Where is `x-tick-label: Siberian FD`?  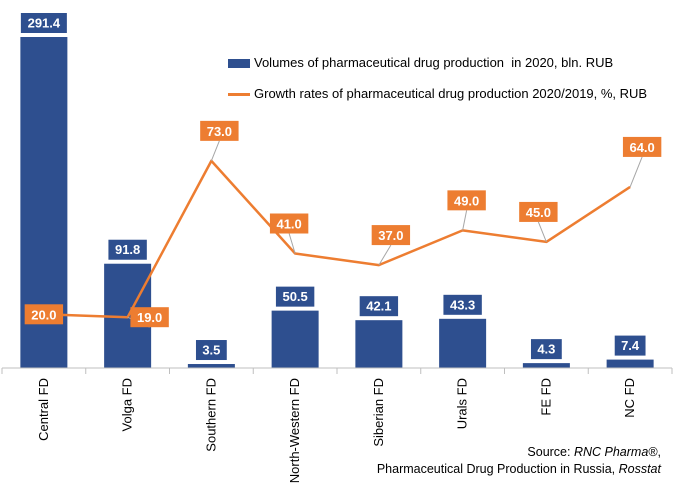
x-tick-label: Siberian FD is located at coordinates (378, 412).